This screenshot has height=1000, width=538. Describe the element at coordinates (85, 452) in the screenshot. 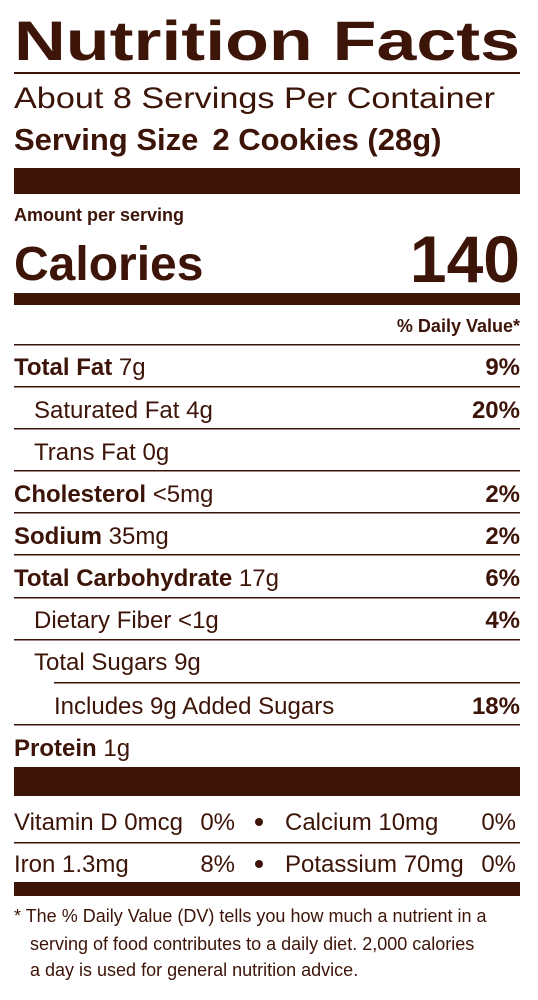

I see `nutrient-name: Trans Fat` at that location.